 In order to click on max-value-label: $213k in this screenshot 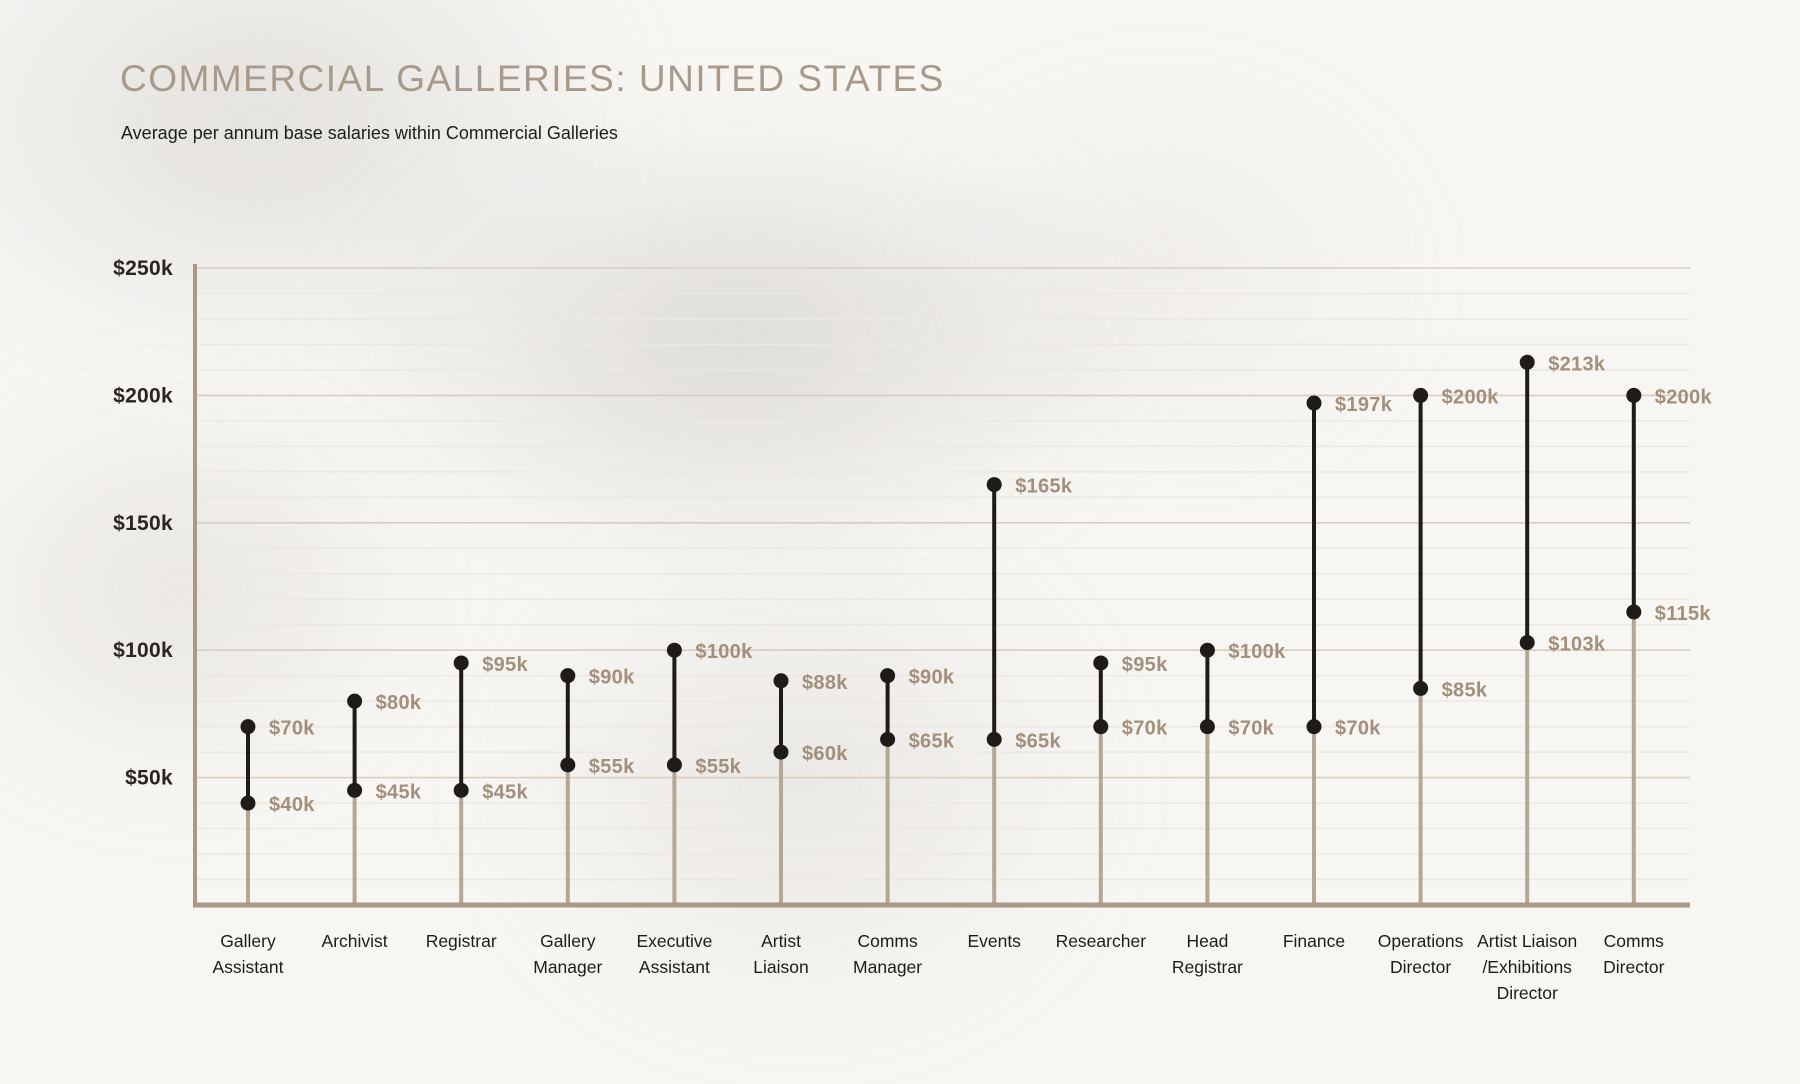, I will do `click(1577, 364)`.